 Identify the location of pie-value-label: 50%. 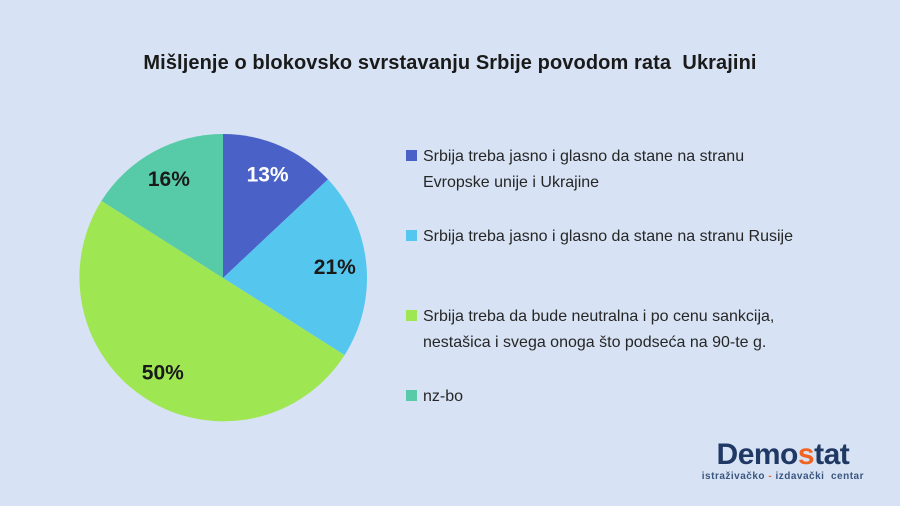
(163, 372).